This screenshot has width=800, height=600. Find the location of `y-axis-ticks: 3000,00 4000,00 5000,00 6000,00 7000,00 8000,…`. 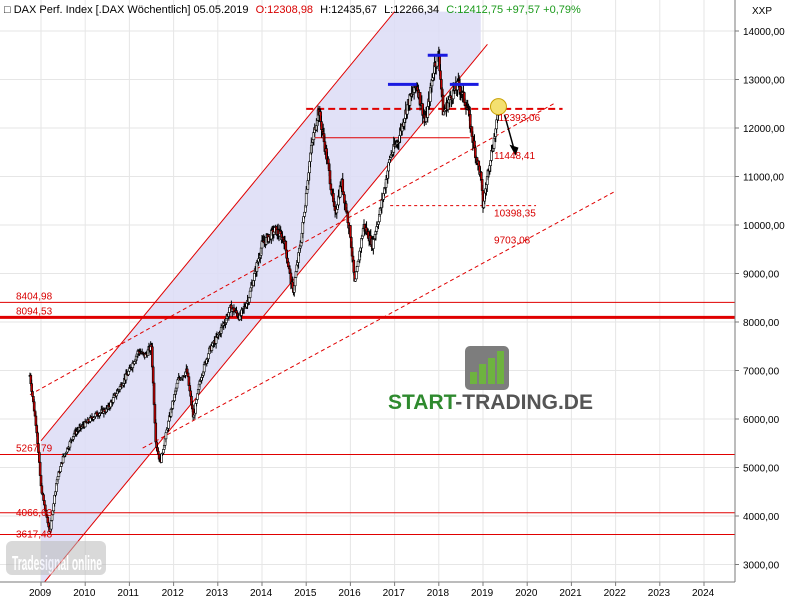

y-axis-ticks: 3000,00 4000,00 5000,00 6000,00 7000,00 8000,… is located at coordinates (760, 299).